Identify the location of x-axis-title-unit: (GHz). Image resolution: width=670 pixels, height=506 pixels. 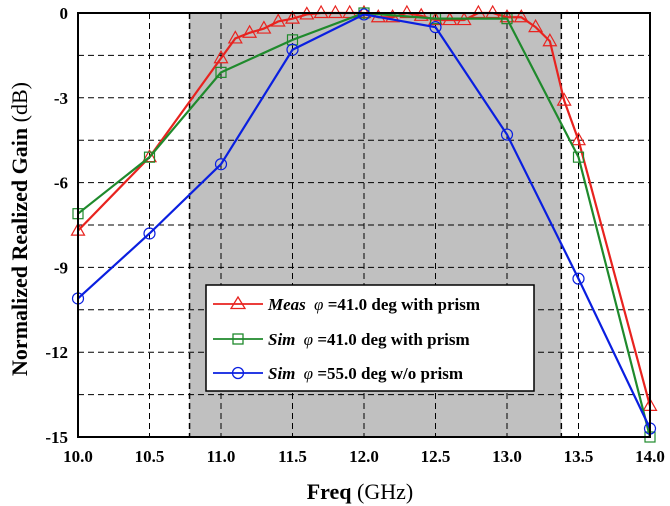
(385, 491).